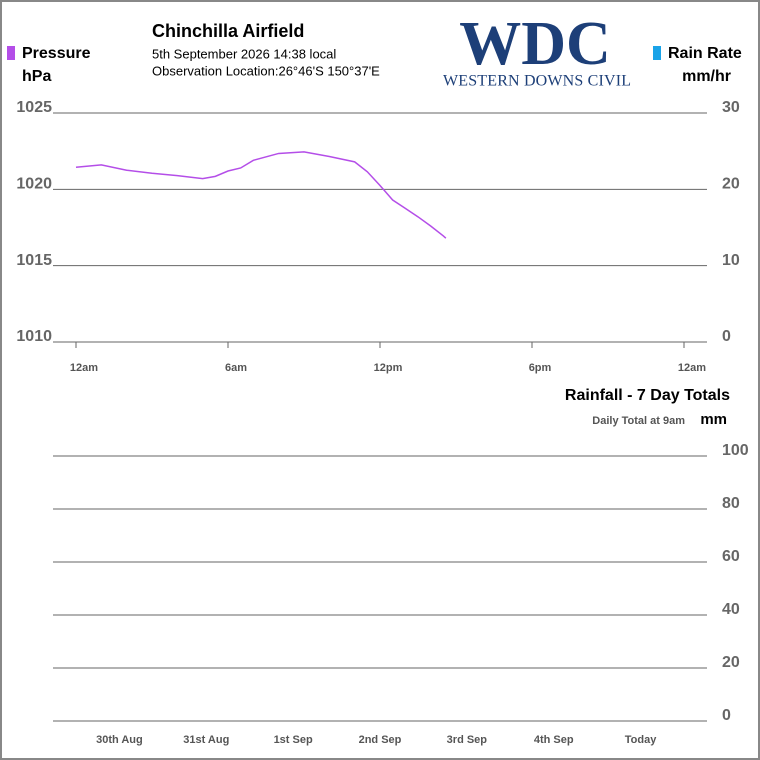  What do you see at coordinates (467, 740) in the screenshot?
I see `x-tick-label: 3rd Sep` at bounding box center [467, 740].